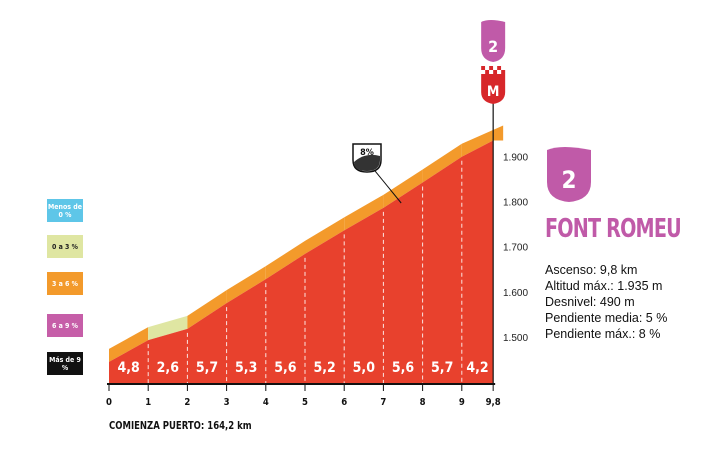 This screenshot has width=712, height=476. Describe the element at coordinates (604, 286) in the screenshot. I see `stat-max-altitude: Altitud máx.: 1.935 m` at that location.